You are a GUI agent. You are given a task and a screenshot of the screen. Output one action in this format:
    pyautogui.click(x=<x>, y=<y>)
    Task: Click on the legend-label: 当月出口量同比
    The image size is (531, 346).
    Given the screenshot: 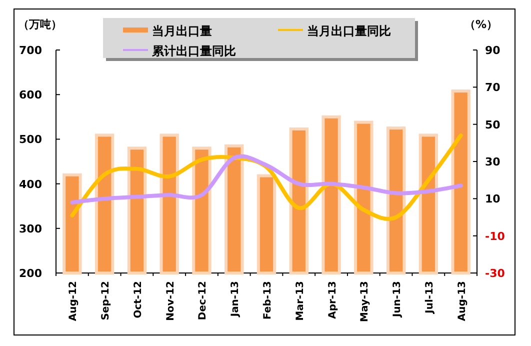 What is the action you would take?
    pyautogui.click(x=349, y=31)
    